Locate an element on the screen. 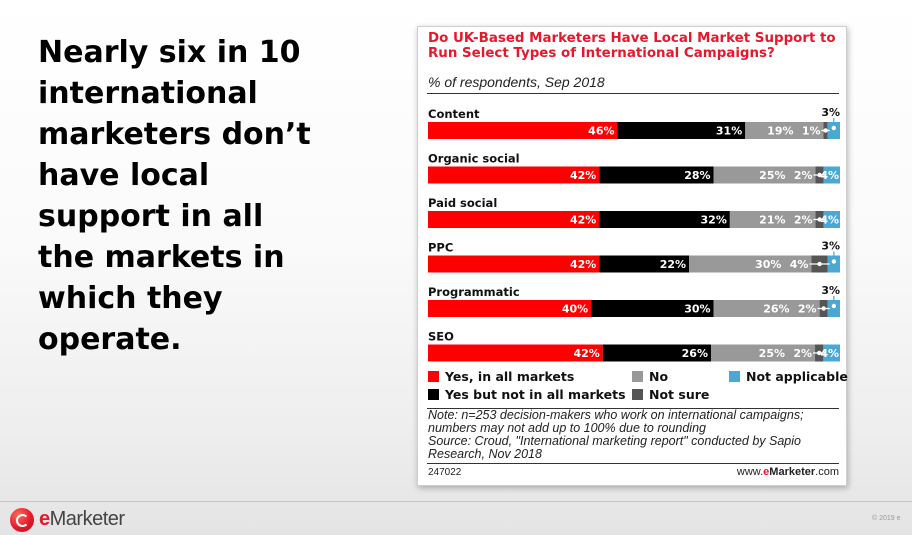 Image resolution: width=912 pixels, height=535 pixels. legend-label: Not applicable is located at coordinates (797, 376).